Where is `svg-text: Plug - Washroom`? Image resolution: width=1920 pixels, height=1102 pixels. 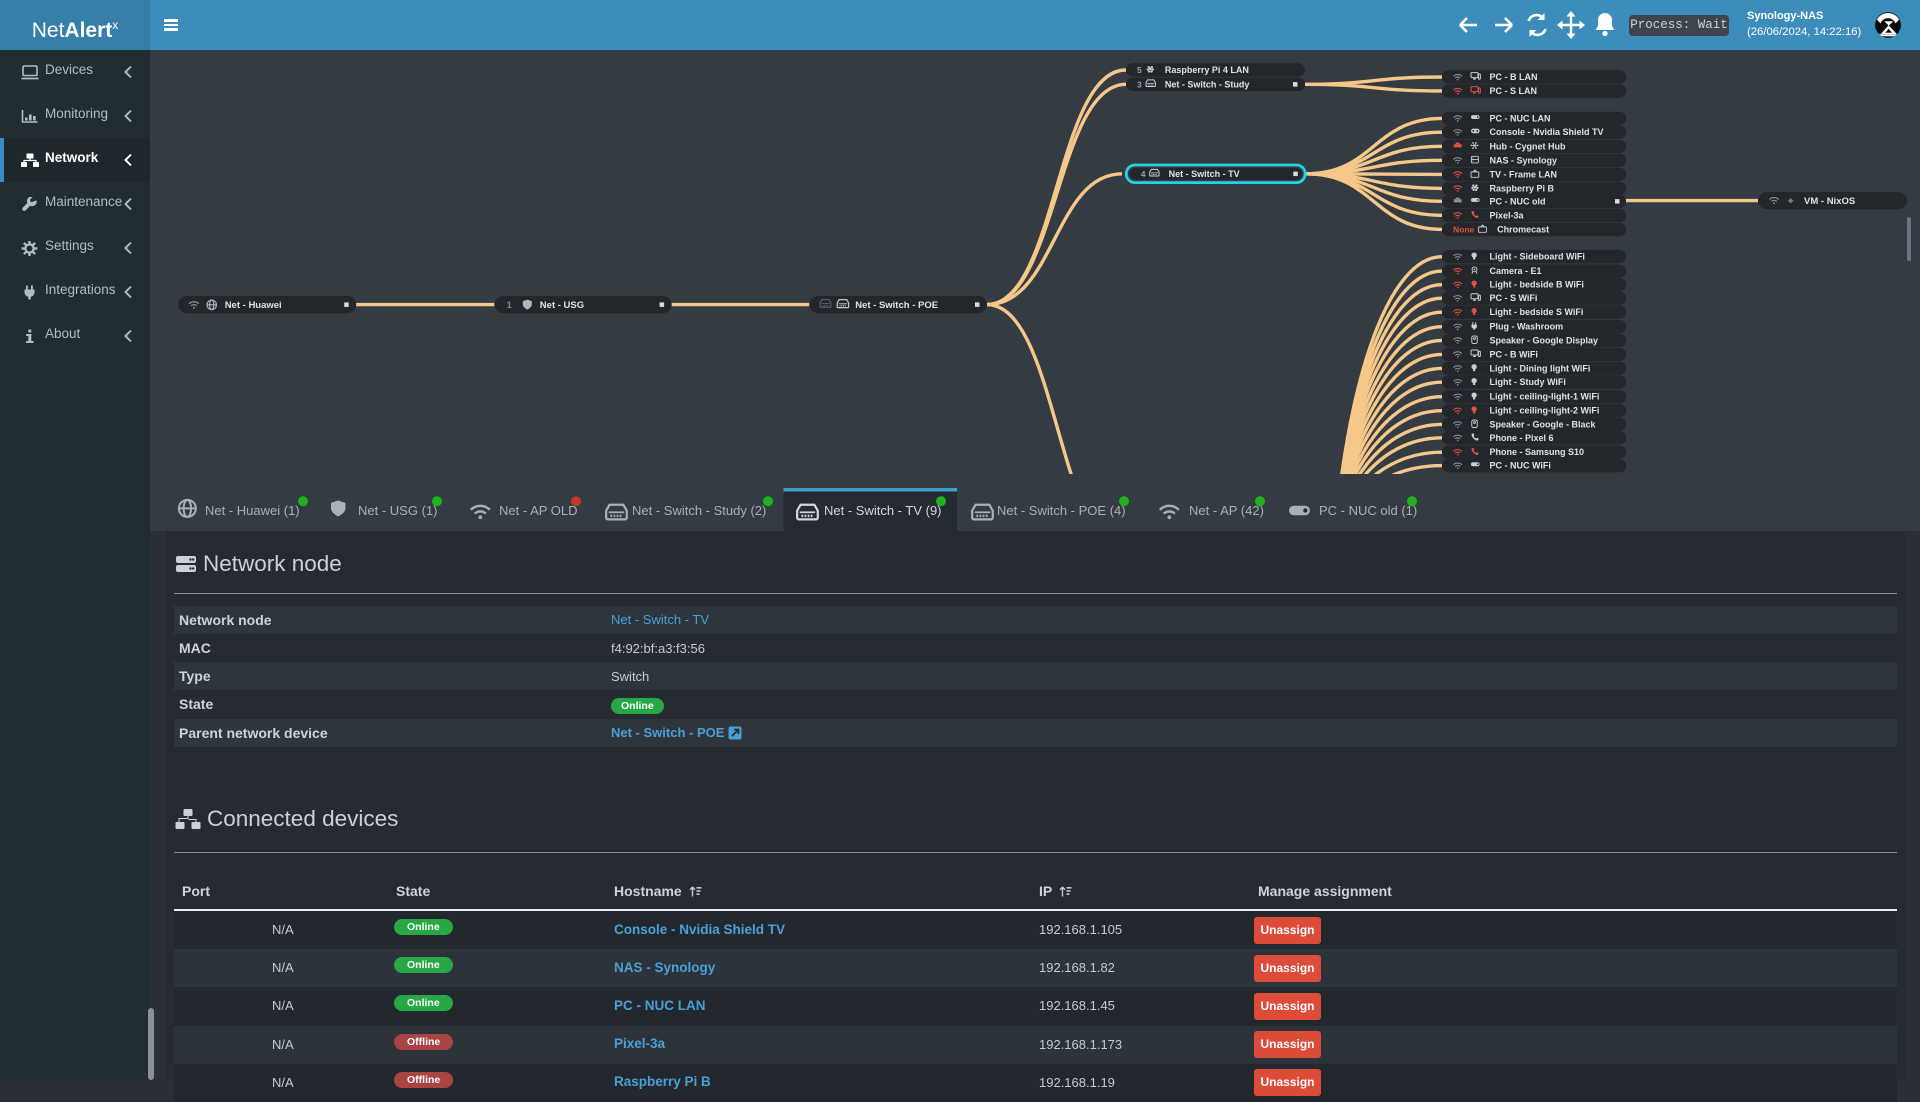
svg-text: Plug - Washroom is located at coordinates (1527, 327).